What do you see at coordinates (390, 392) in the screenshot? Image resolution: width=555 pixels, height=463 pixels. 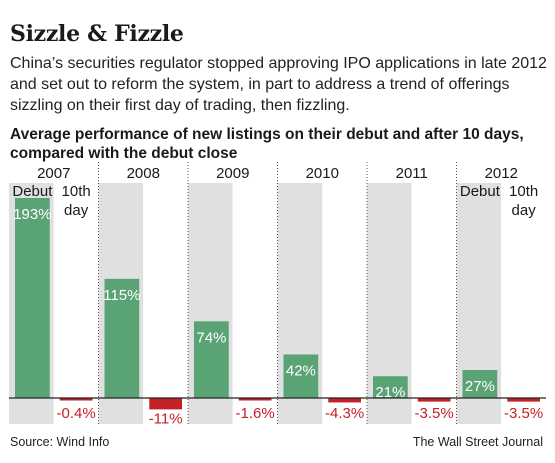 I see `debut-value-label: 21%` at bounding box center [390, 392].